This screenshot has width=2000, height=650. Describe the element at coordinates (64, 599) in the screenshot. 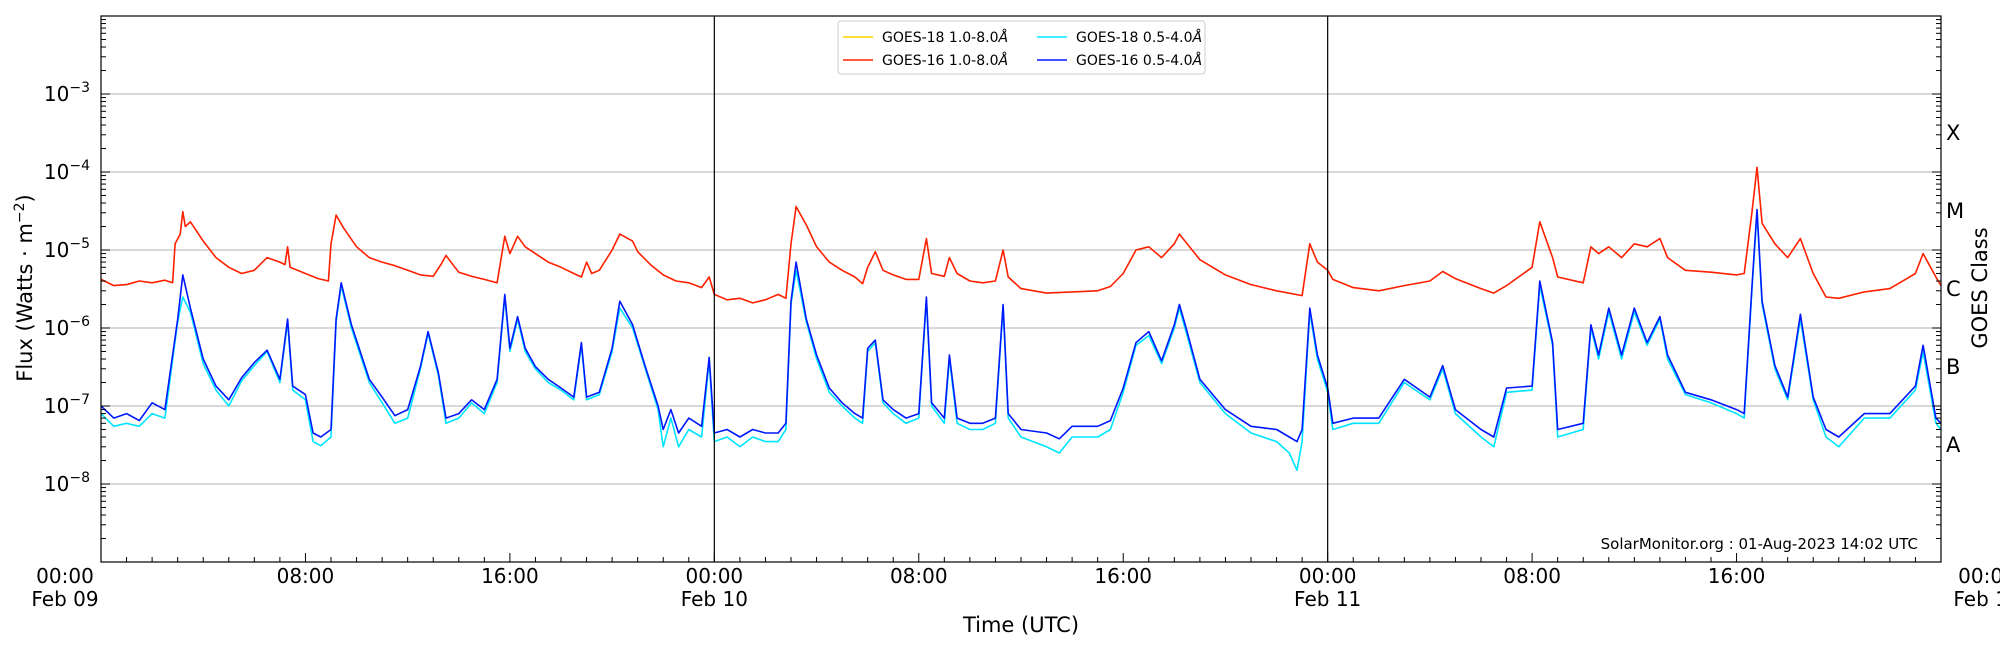

I see `x-day-label-0: Feb 09` at that location.